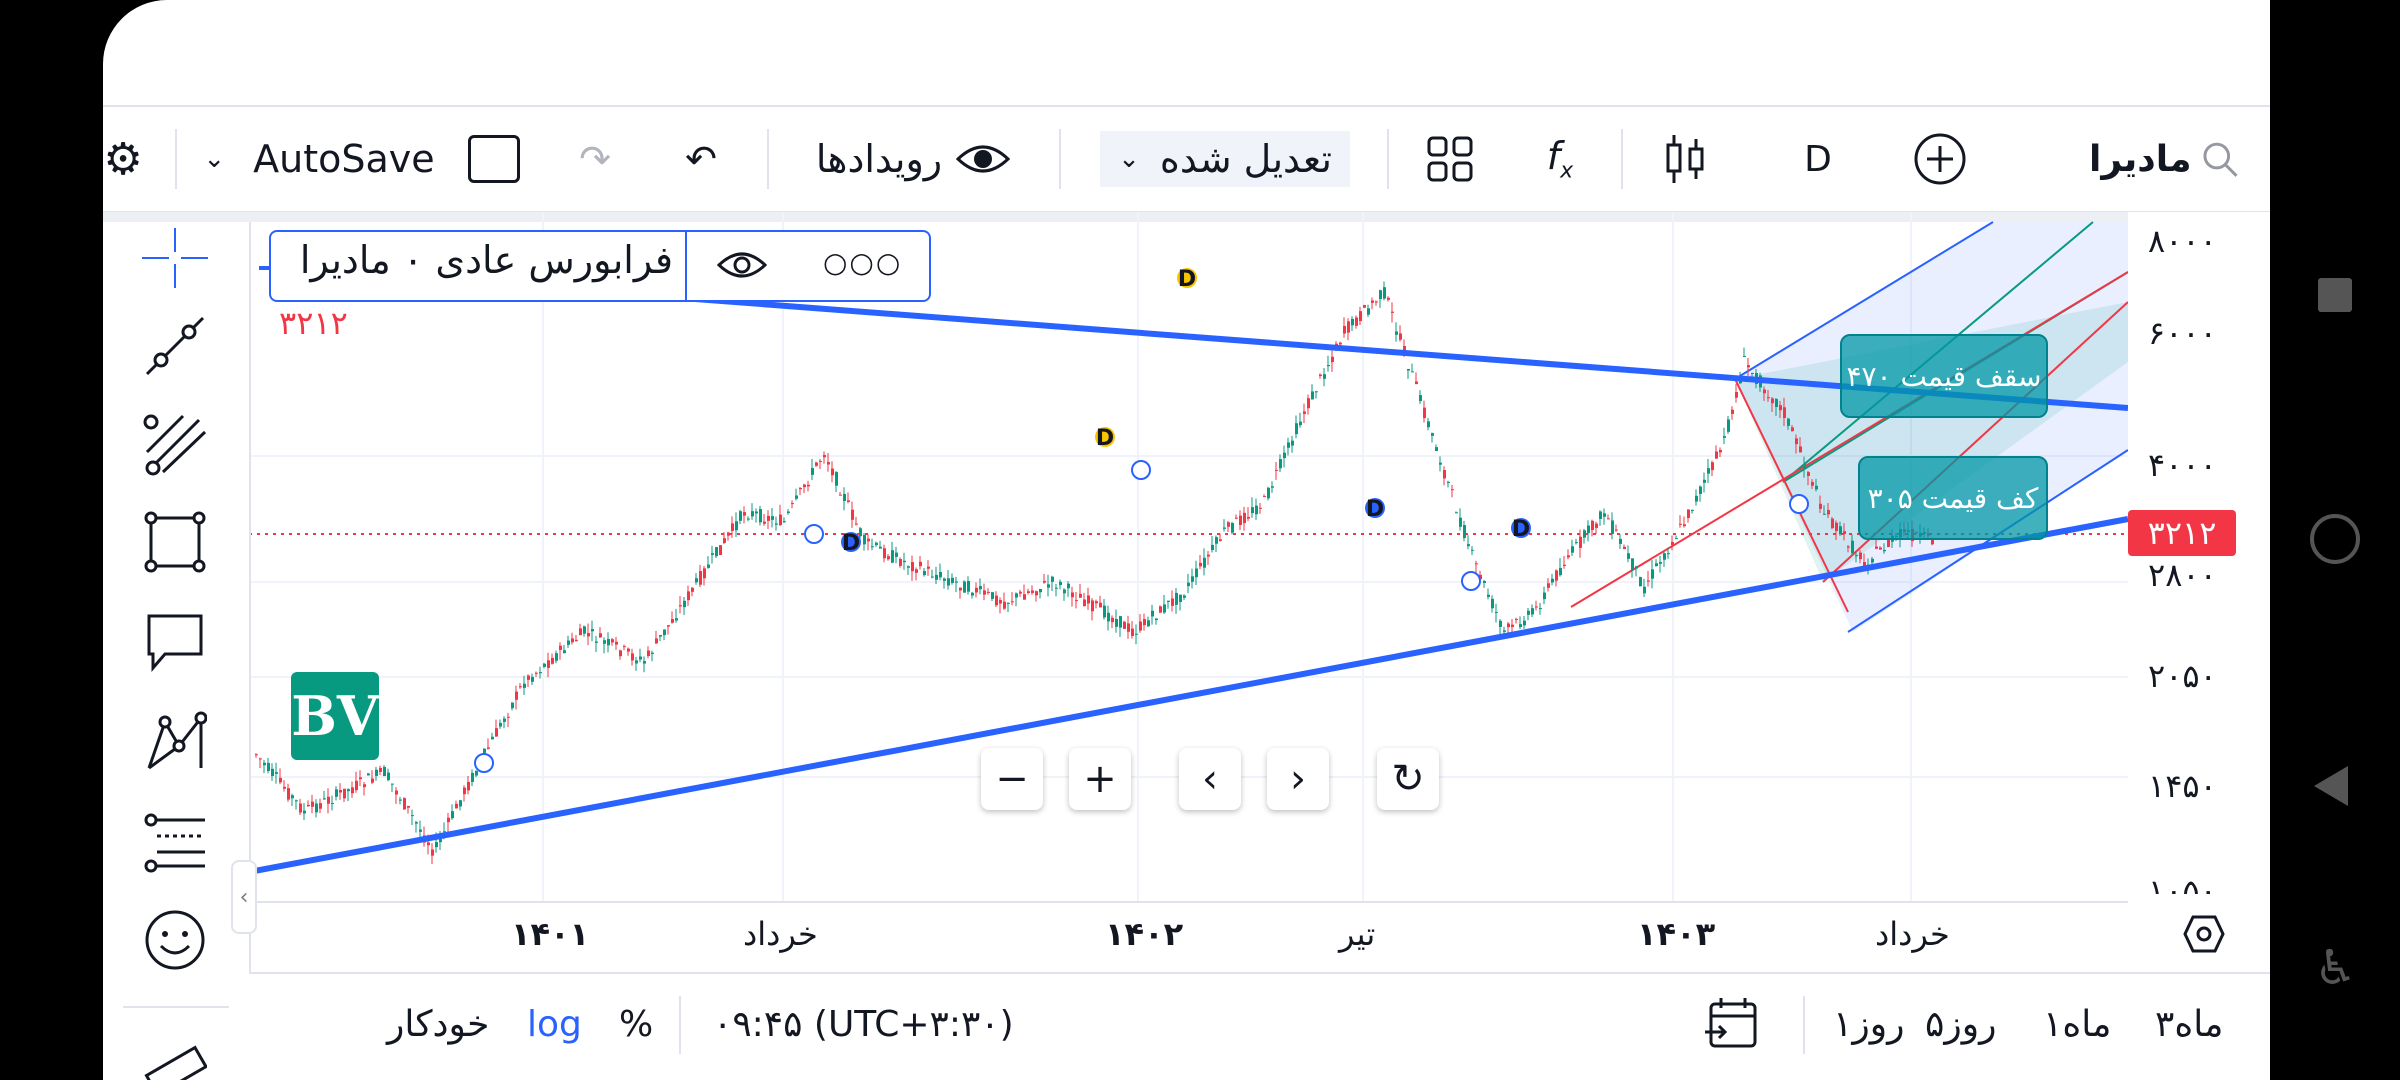 This screenshot has height=1080, width=2400. What do you see at coordinates (1560, 159) in the screenshot?
I see `indicators-button: fx` at bounding box center [1560, 159].